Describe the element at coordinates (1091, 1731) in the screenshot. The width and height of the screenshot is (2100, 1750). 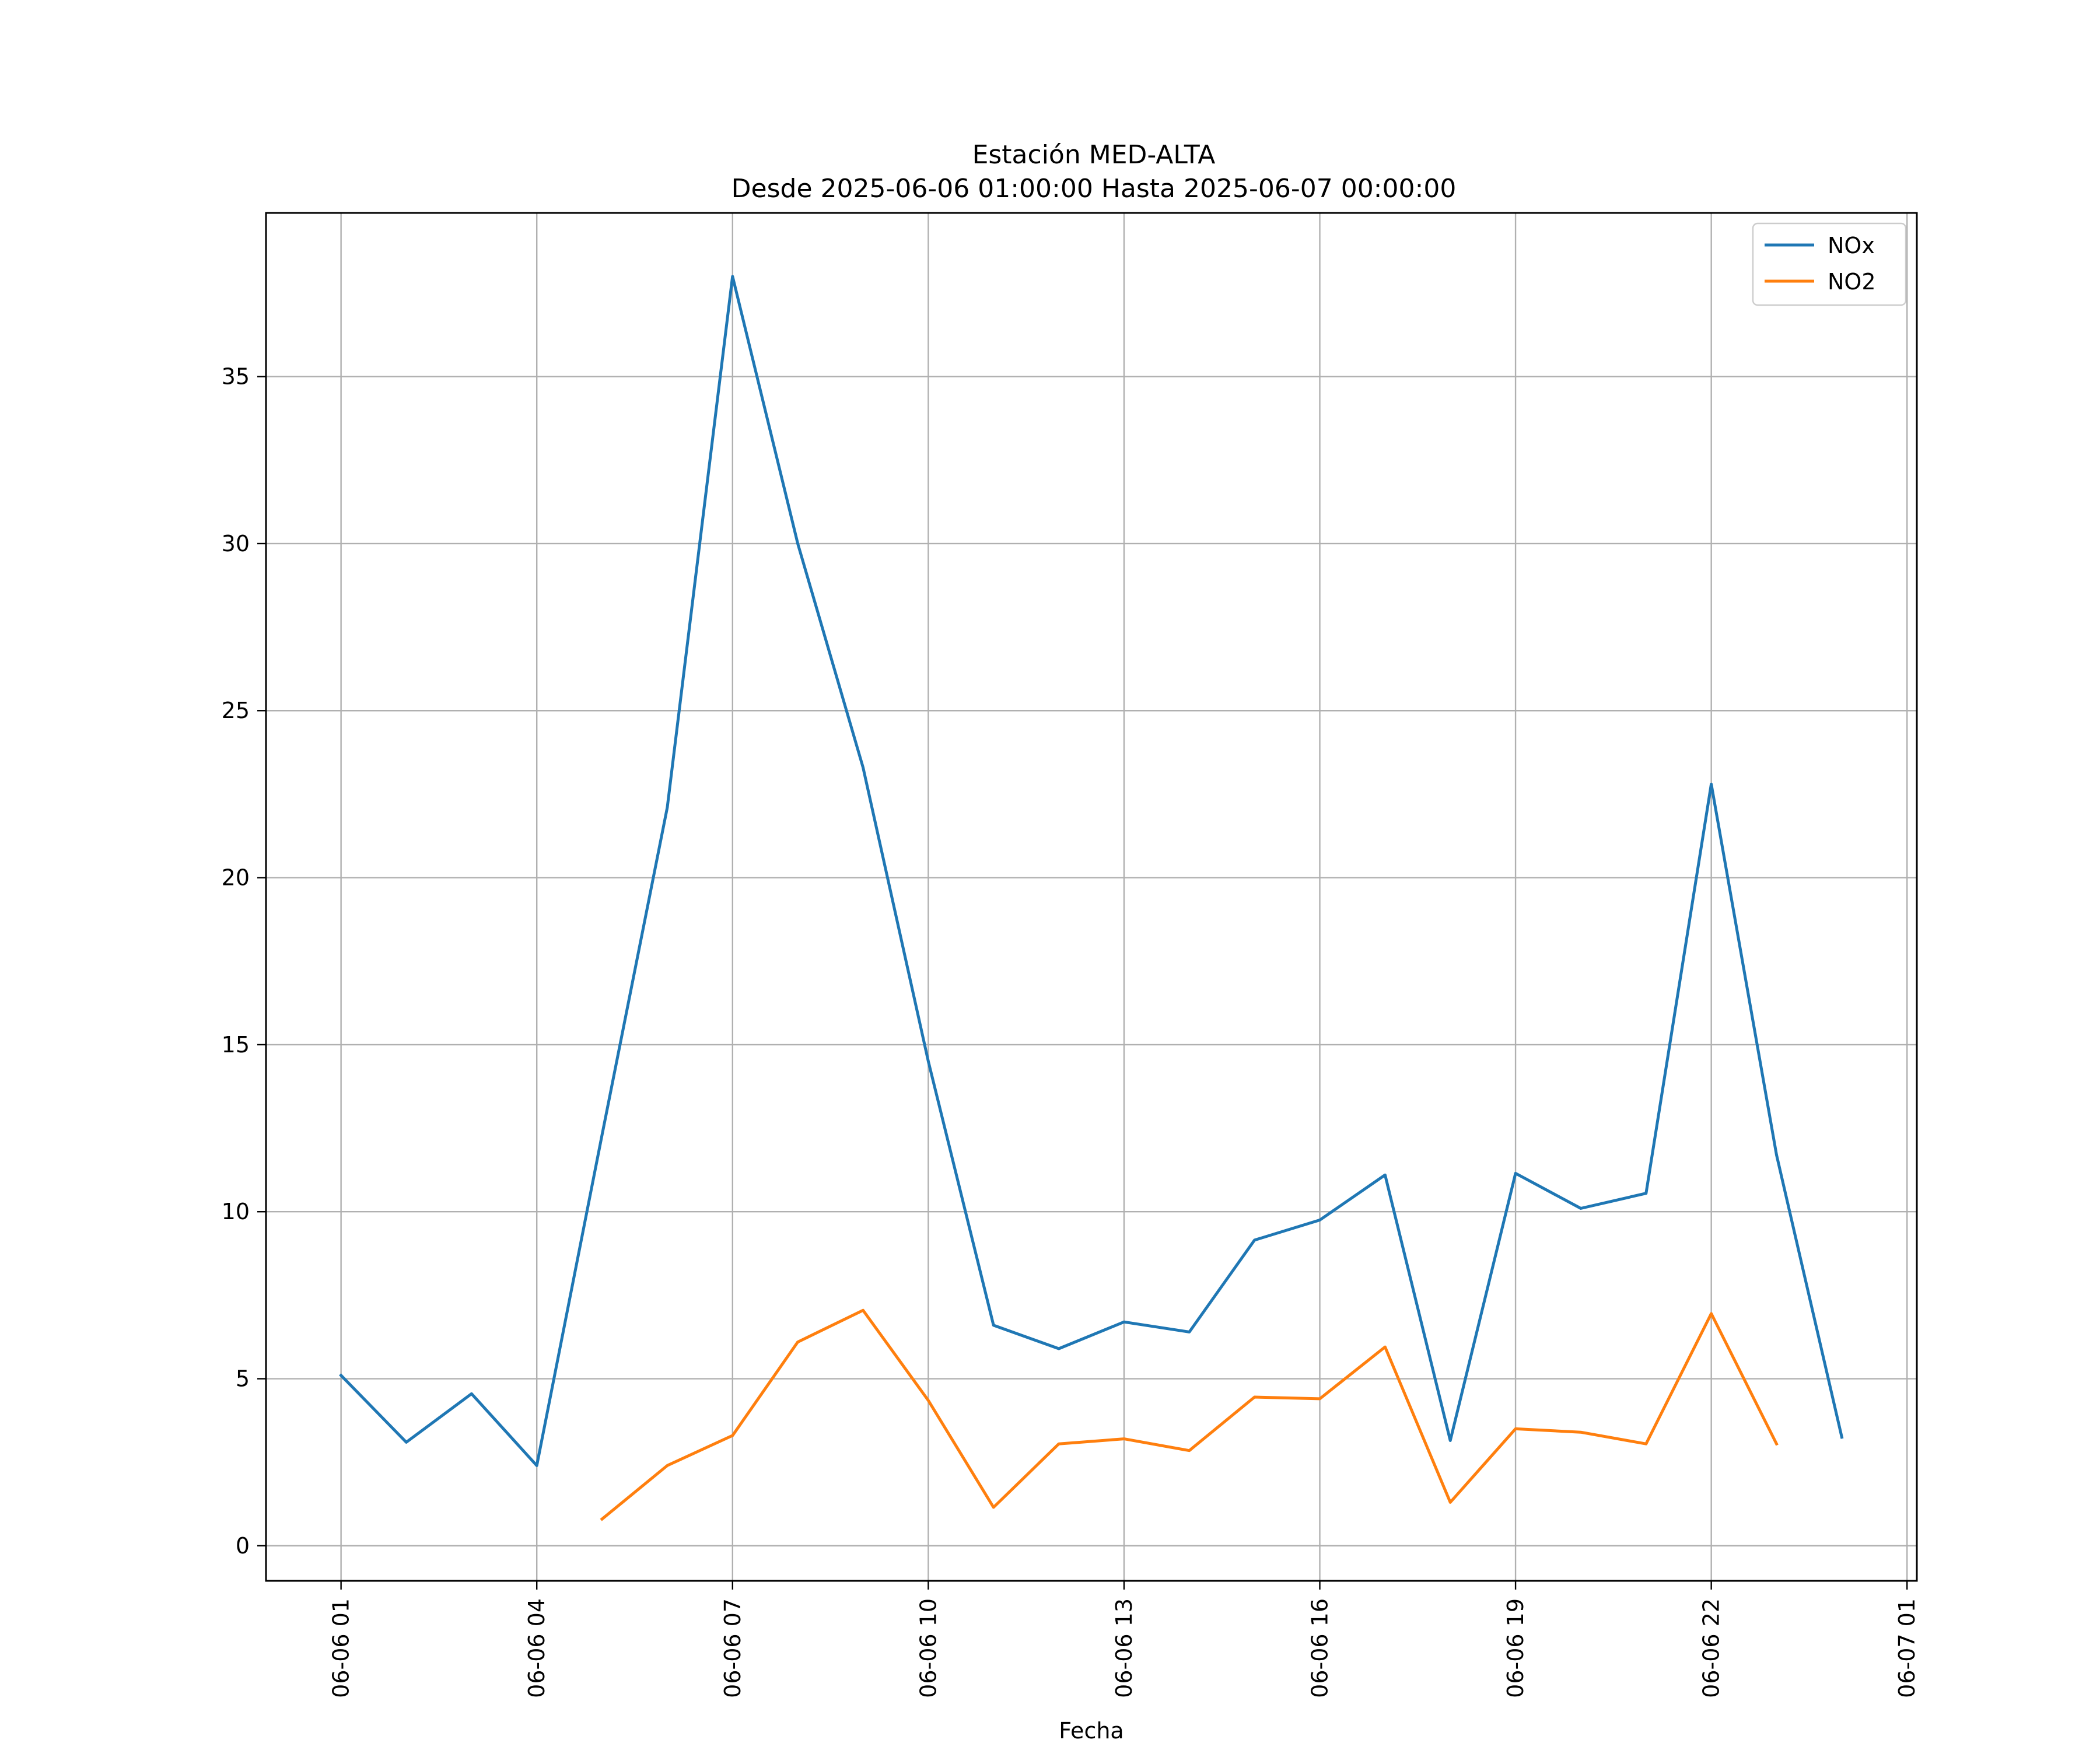
I see `x-axis-label: Fecha` at that location.